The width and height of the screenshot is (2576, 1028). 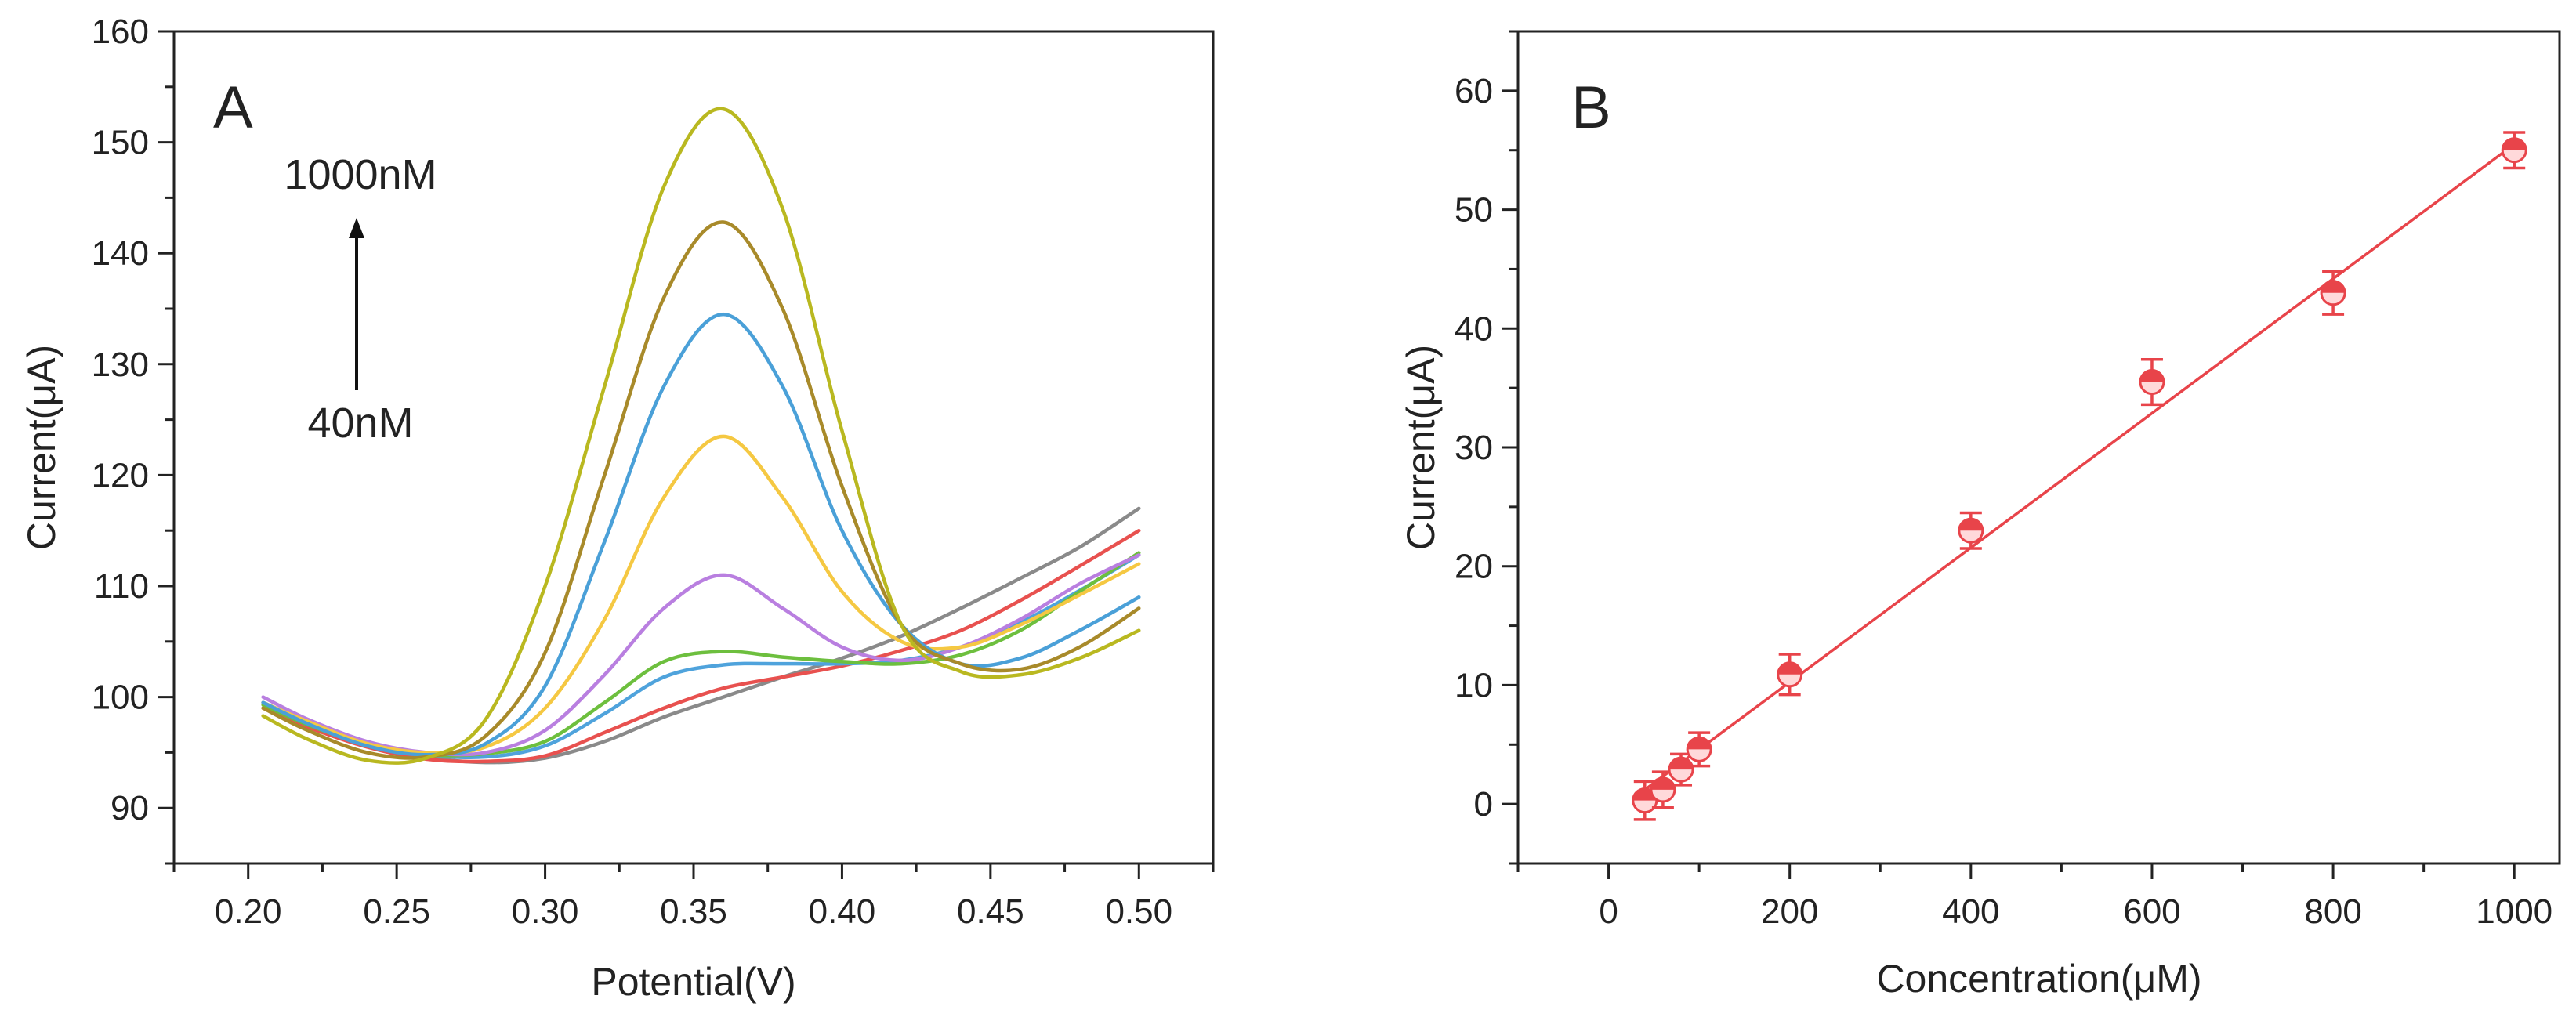 I want to click on panel-b-x-tick-label: 400, so click(x=1970, y=911).